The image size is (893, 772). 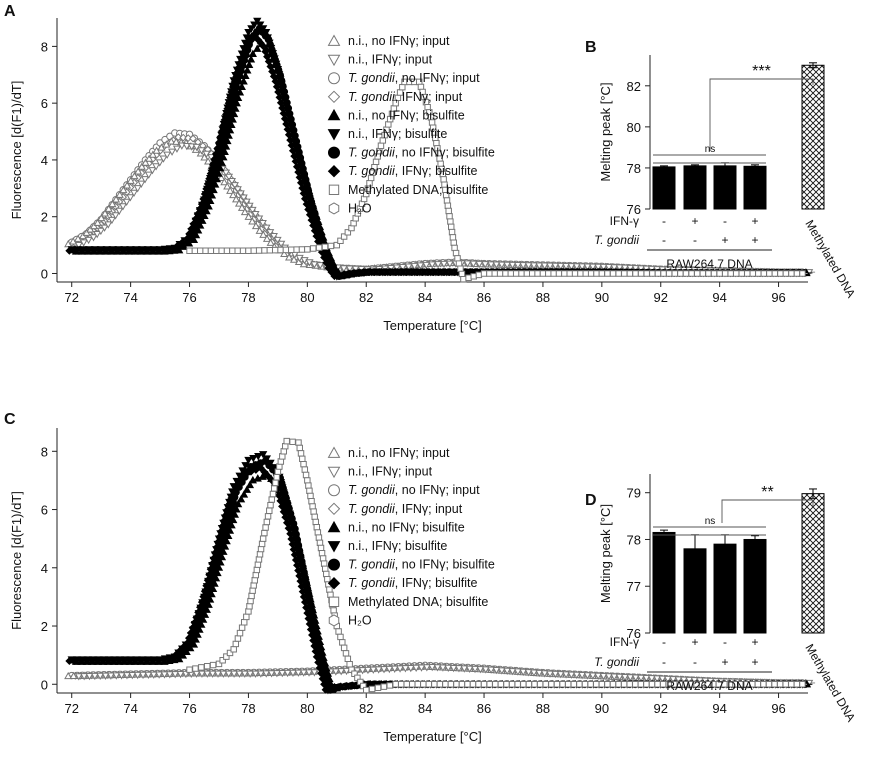 I want to click on legend-label-text: , IFNγ; input, so click(x=429, y=509).